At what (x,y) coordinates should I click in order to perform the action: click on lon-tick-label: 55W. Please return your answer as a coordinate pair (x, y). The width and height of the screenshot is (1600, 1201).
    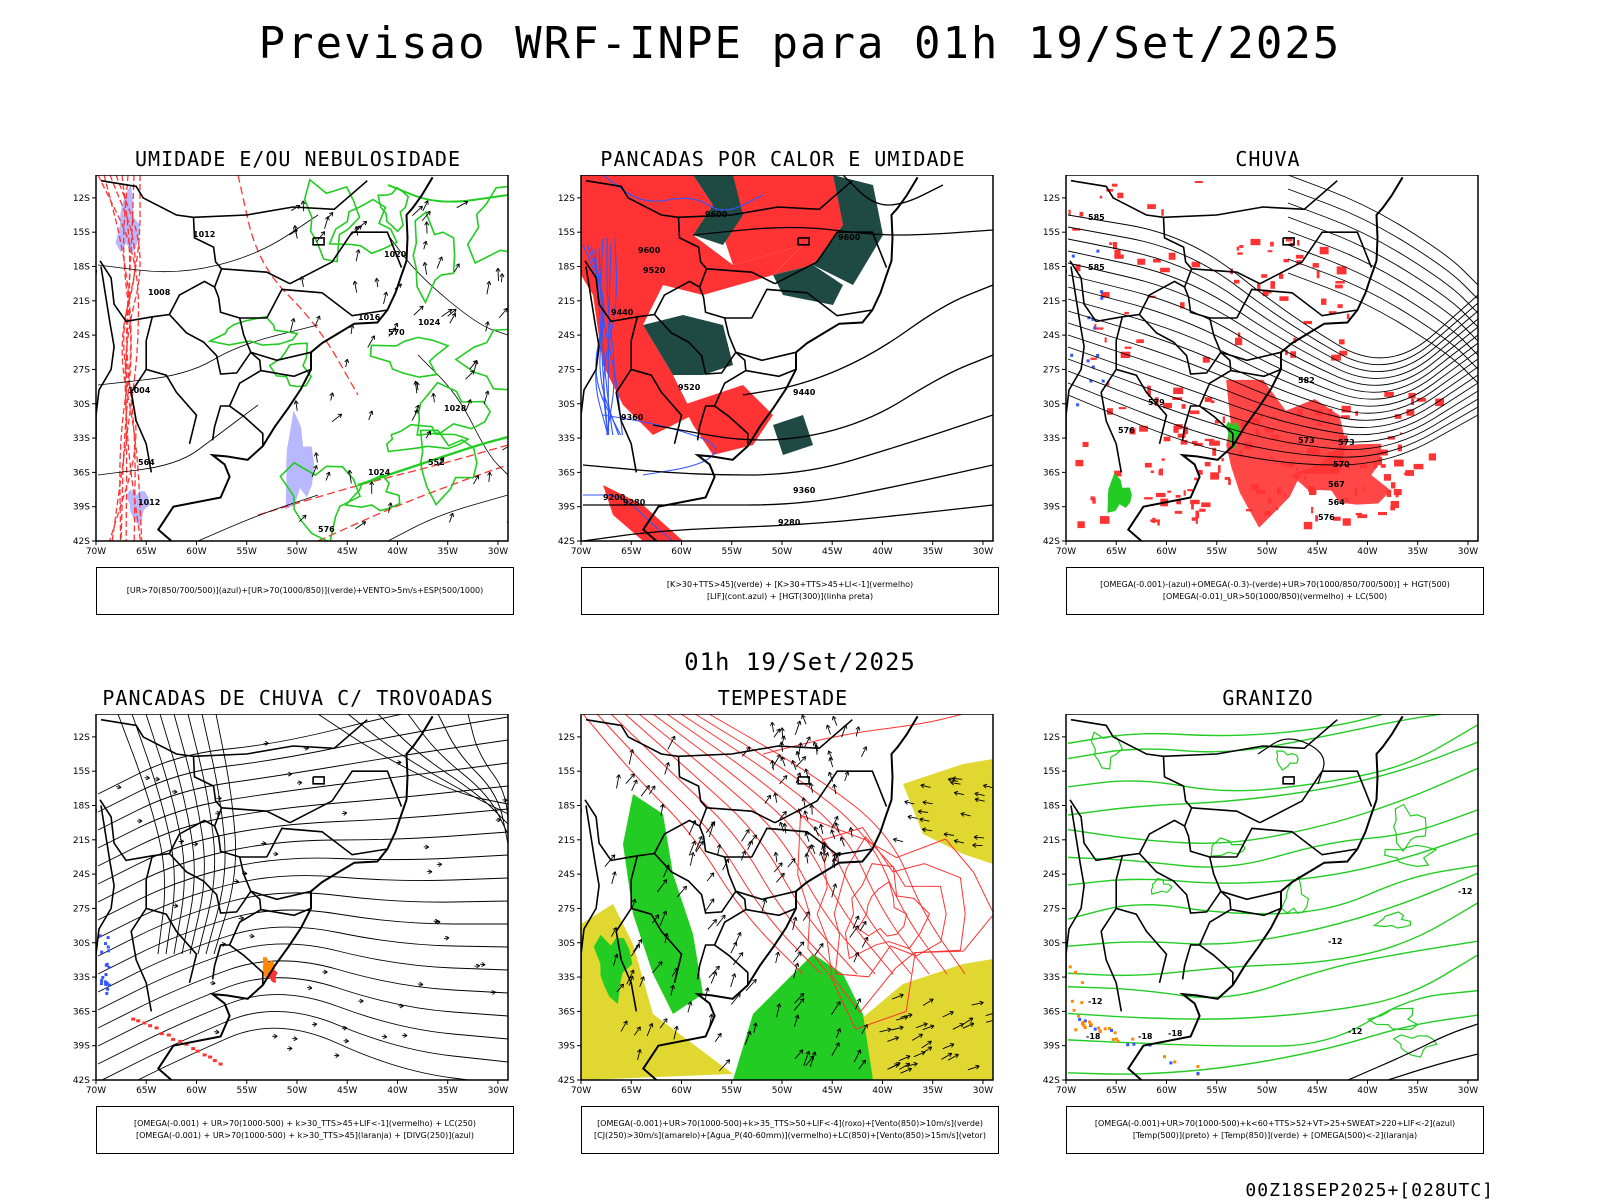
    Looking at the image, I should click on (1217, 1091).